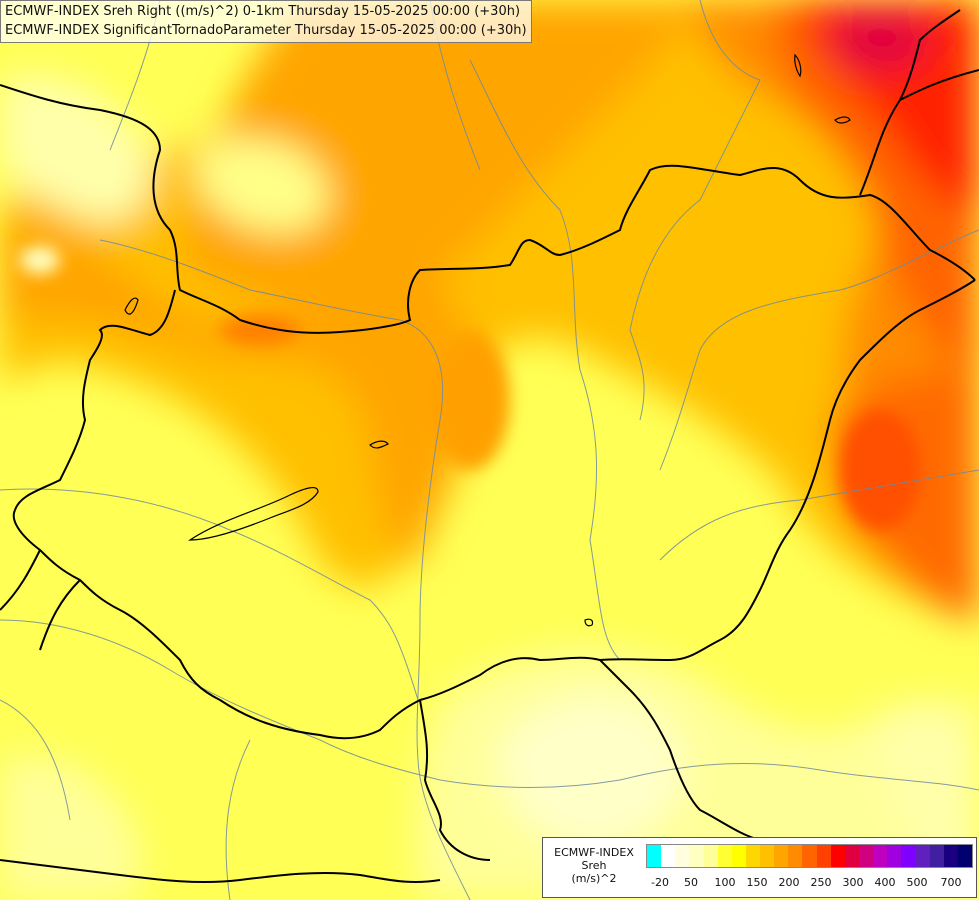  Describe the element at coordinates (691, 882) in the screenshot. I see `legend-tick-label: 50` at that location.